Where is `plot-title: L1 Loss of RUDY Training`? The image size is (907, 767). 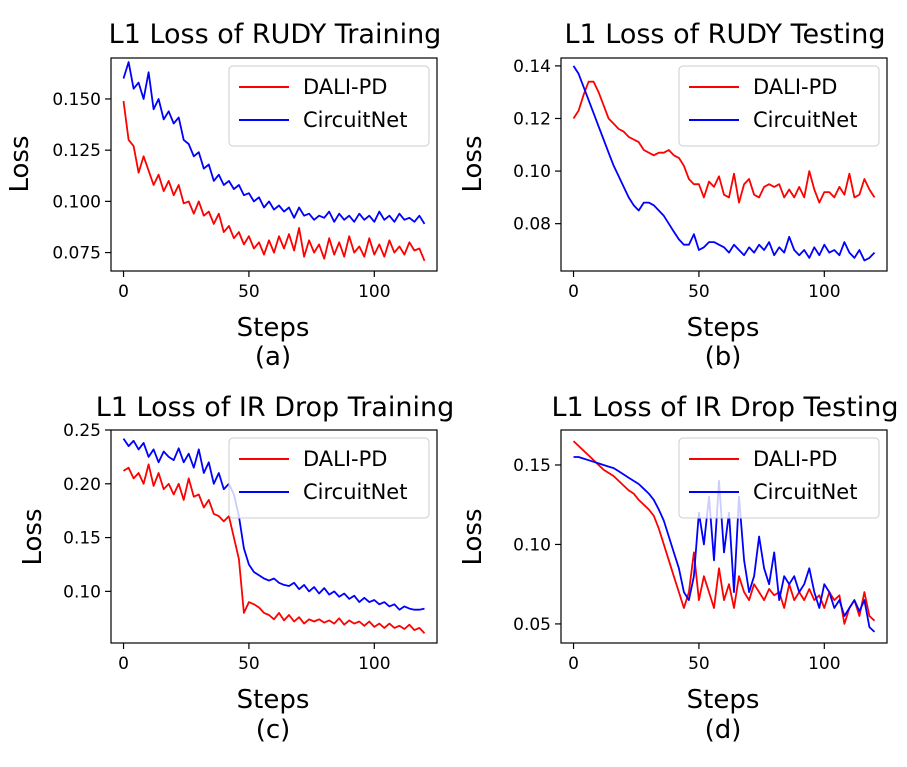
plot-title: L1 Loss of RUDY Training is located at coordinates (275, 34).